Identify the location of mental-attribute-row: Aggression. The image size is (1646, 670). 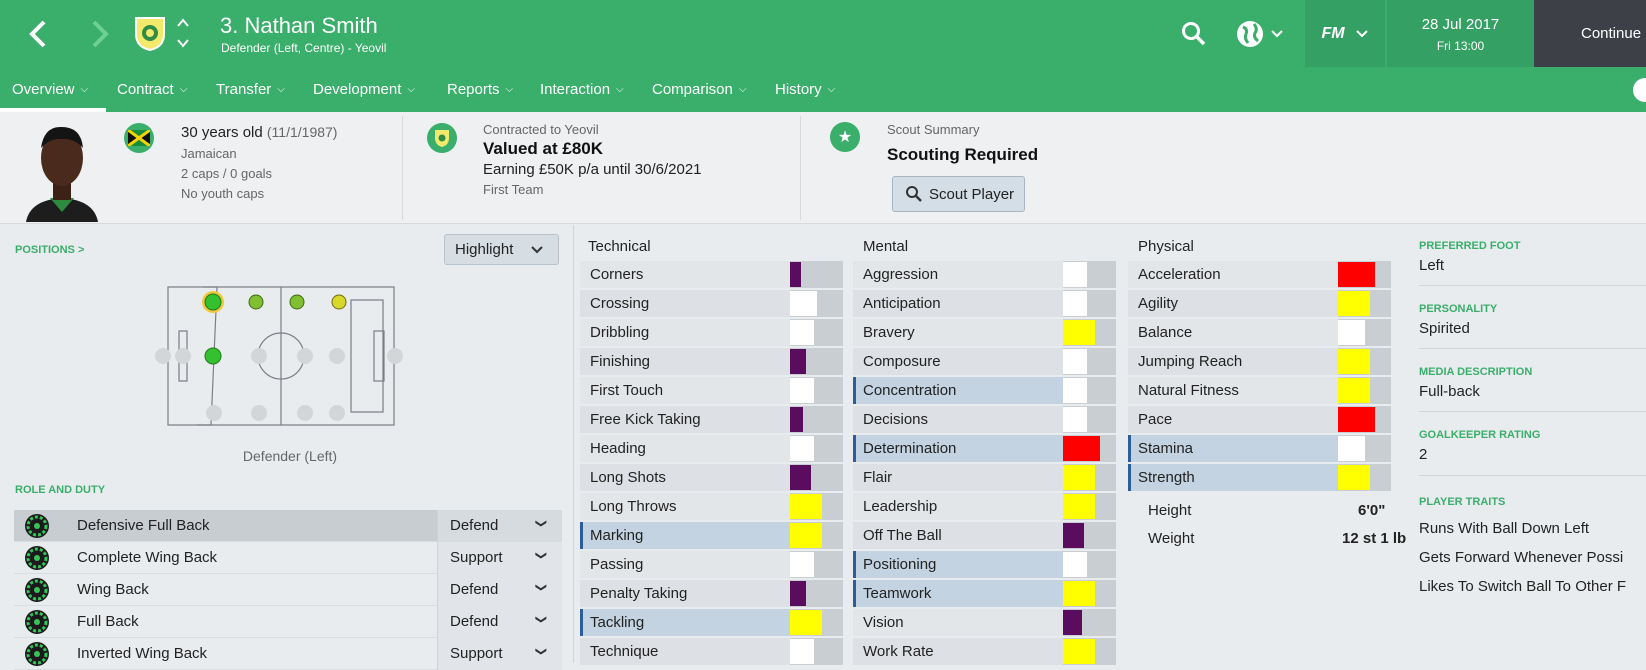
(984, 274).